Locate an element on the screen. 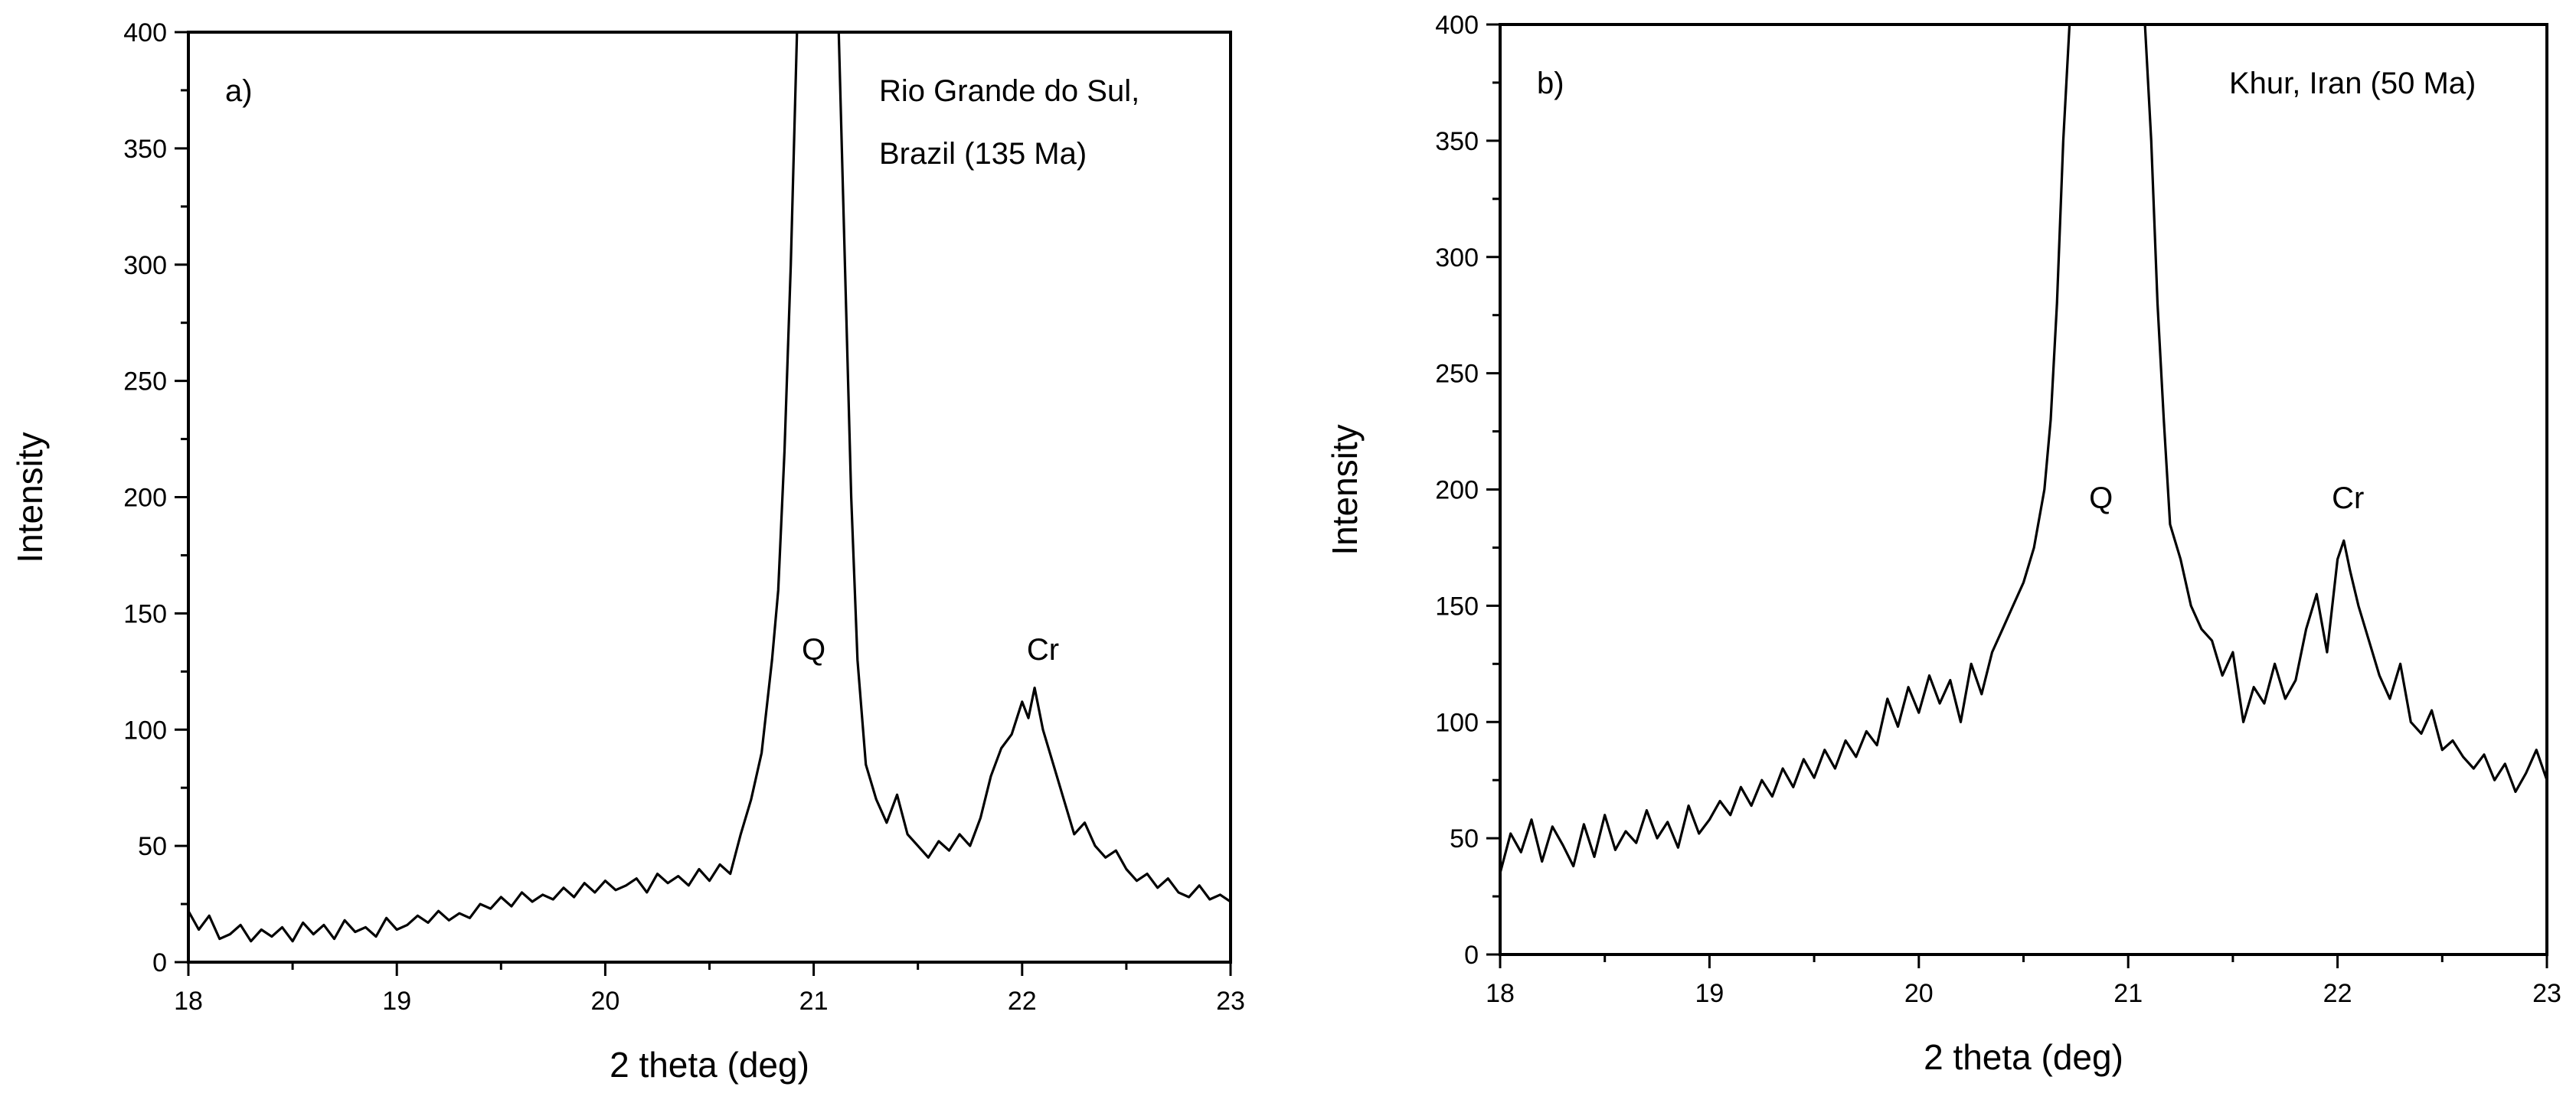 The height and width of the screenshot is (1116, 2576). panel-a-y-tick-label: 150 is located at coordinates (145, 613).